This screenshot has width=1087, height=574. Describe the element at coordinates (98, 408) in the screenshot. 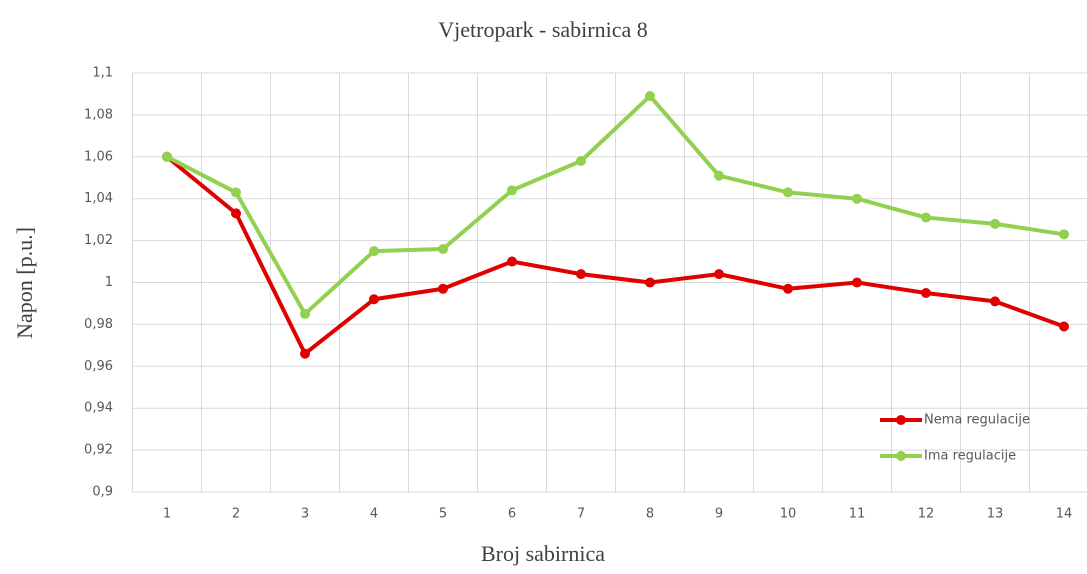

I see `y-tick-label: 0,94` at that location.